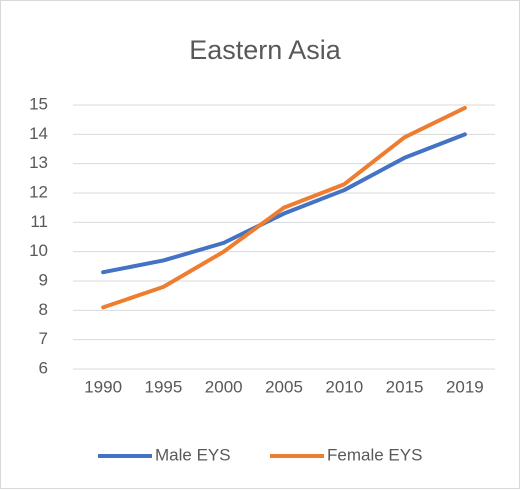 The image size is (521, 490). I want to click on y-tick-label: 7, so click(43, 338).